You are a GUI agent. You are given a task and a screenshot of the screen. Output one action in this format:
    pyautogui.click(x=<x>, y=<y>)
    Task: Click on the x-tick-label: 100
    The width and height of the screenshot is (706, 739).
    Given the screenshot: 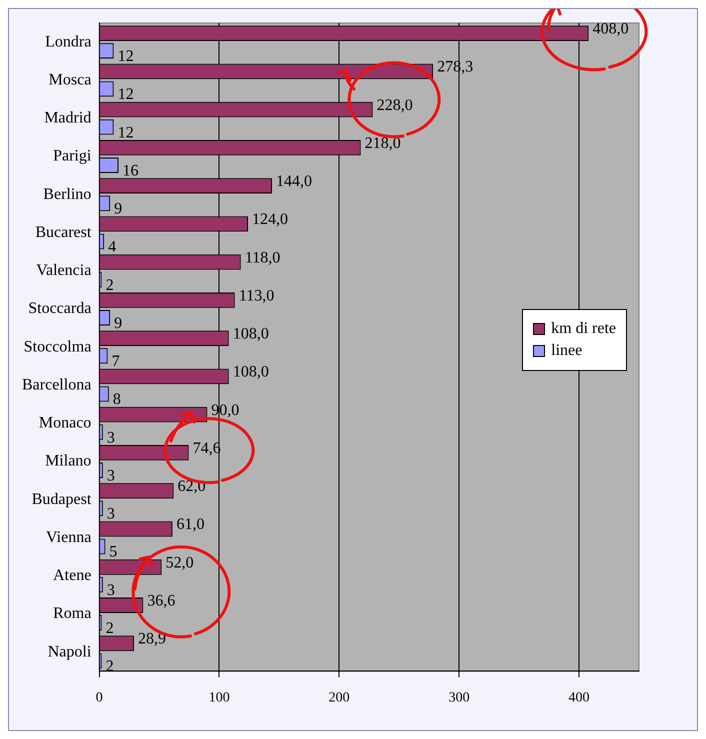 What is the action you would take?
    pyautogui.click(x=219, y=698)
    